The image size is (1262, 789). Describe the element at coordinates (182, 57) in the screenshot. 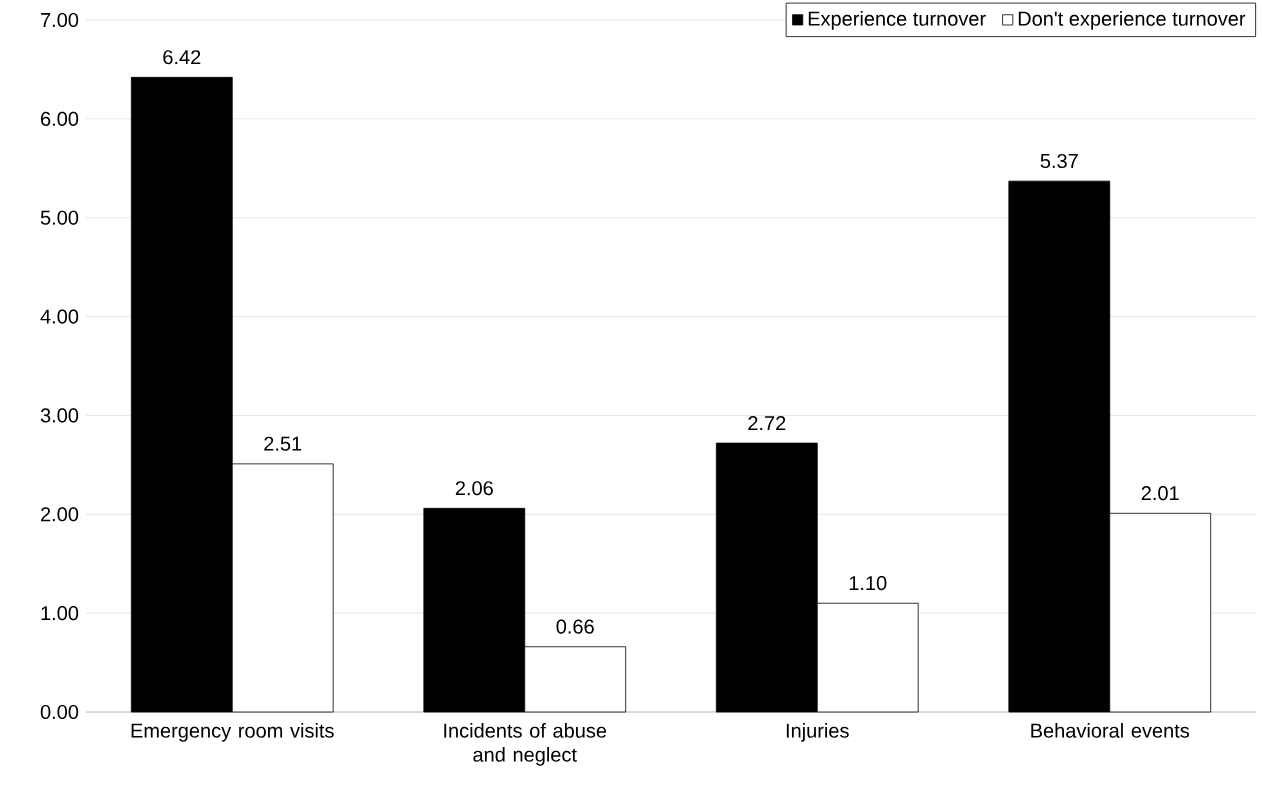

I see `data-label: 6.42` at that location.